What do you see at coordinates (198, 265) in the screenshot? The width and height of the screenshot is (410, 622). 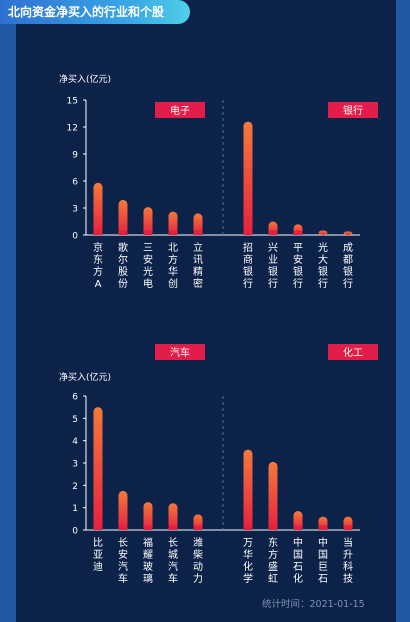 I see `category-label: 立讯精密` at bounding box center [198, 265].